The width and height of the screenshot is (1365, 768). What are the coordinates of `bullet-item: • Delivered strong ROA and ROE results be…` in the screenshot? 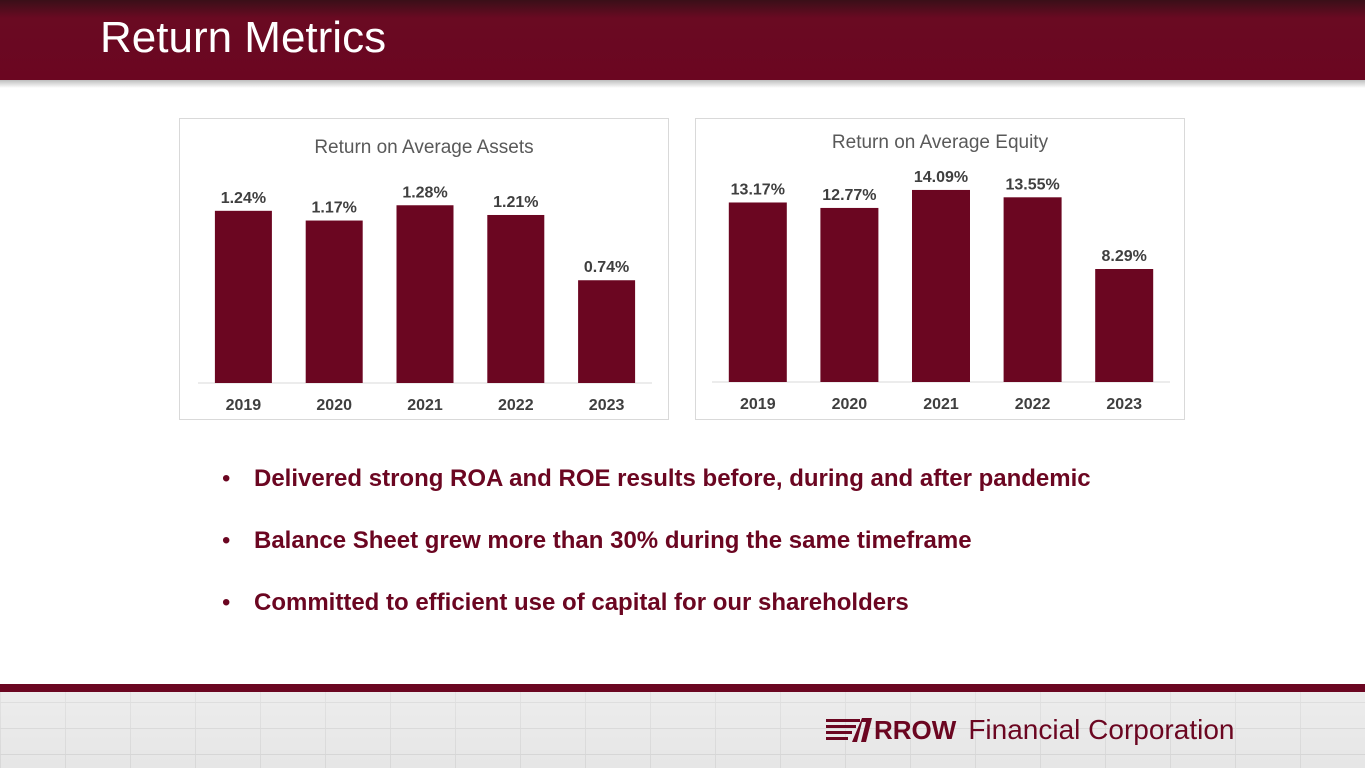 It's located at (656, 493).